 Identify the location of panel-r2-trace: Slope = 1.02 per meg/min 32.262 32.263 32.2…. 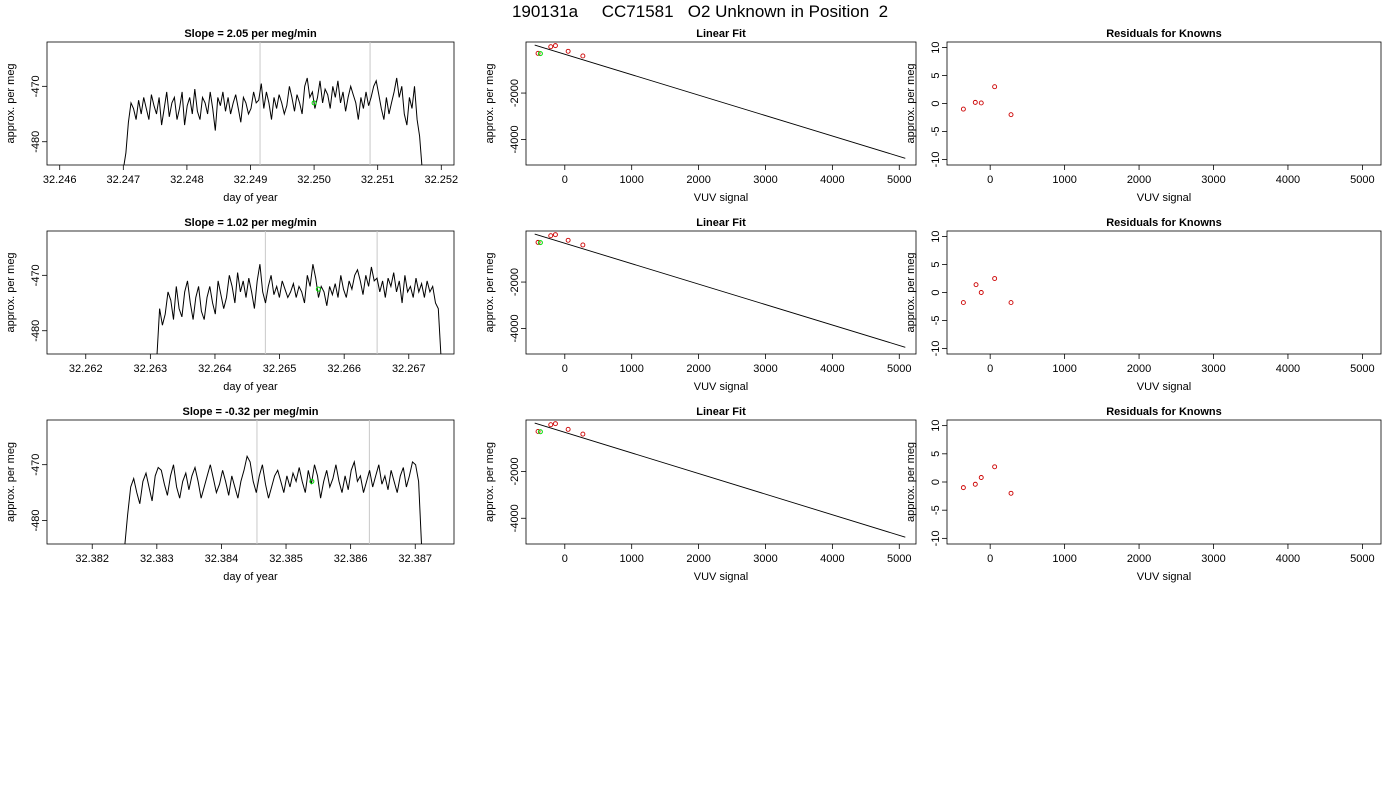
(230, 305).